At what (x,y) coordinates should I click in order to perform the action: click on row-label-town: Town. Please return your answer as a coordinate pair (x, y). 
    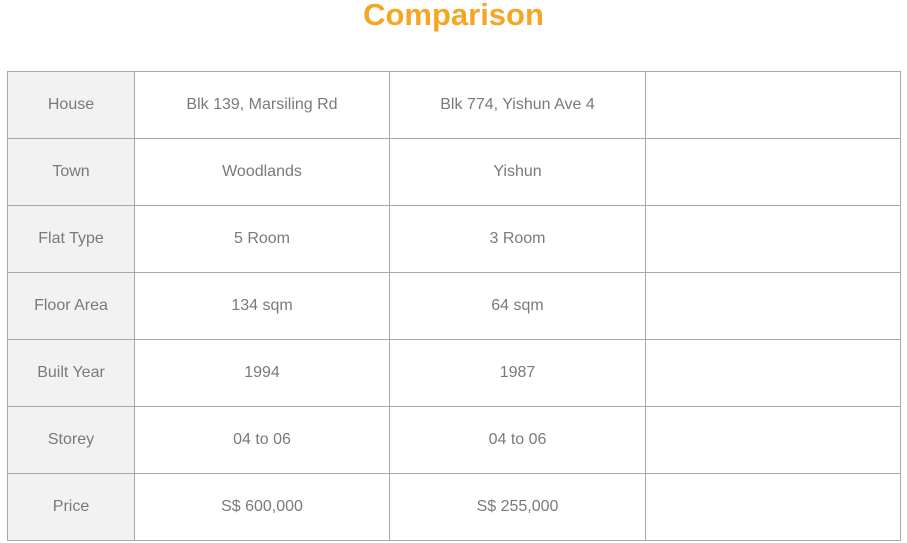
    Looking at the image, I should click on (71, 172).